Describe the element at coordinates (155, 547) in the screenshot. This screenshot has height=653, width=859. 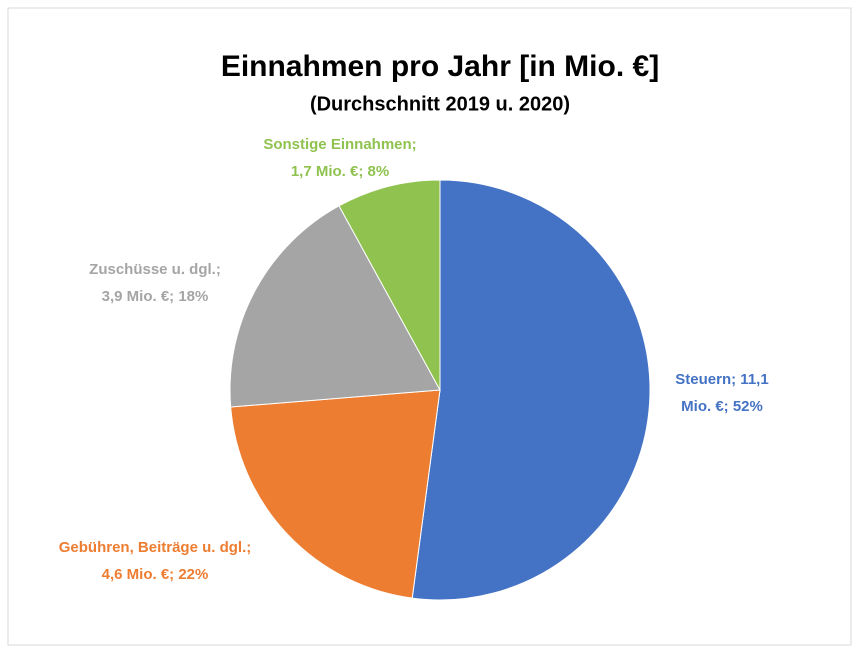
I see `data-label: Gebühren, Beiträge u. dgl.;` at that location.